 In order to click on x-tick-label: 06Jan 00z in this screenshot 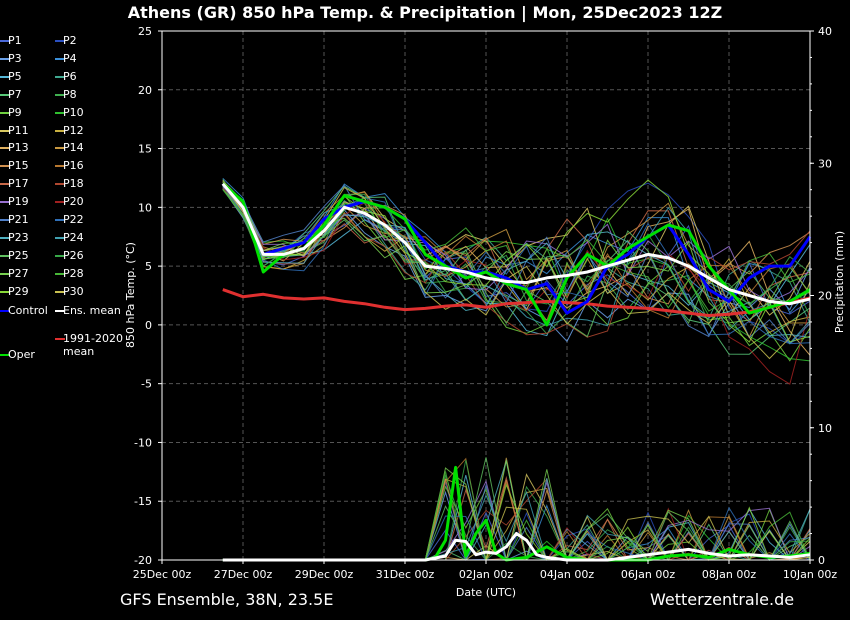, I will do `click(648, 574)`.